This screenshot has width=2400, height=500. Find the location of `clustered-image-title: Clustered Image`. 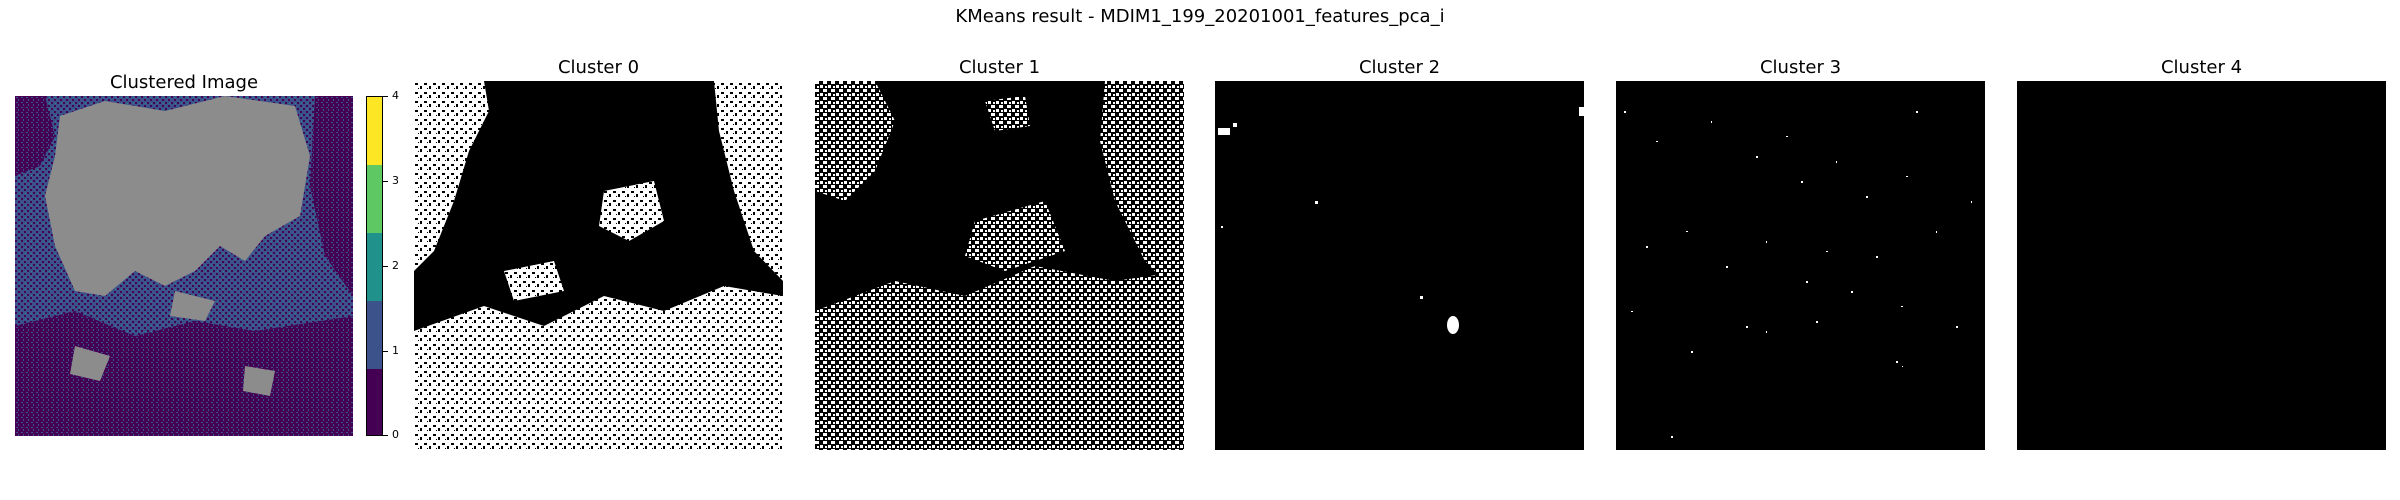

clustered-image-title: Clustered Image is located at coordinates (184, 82).